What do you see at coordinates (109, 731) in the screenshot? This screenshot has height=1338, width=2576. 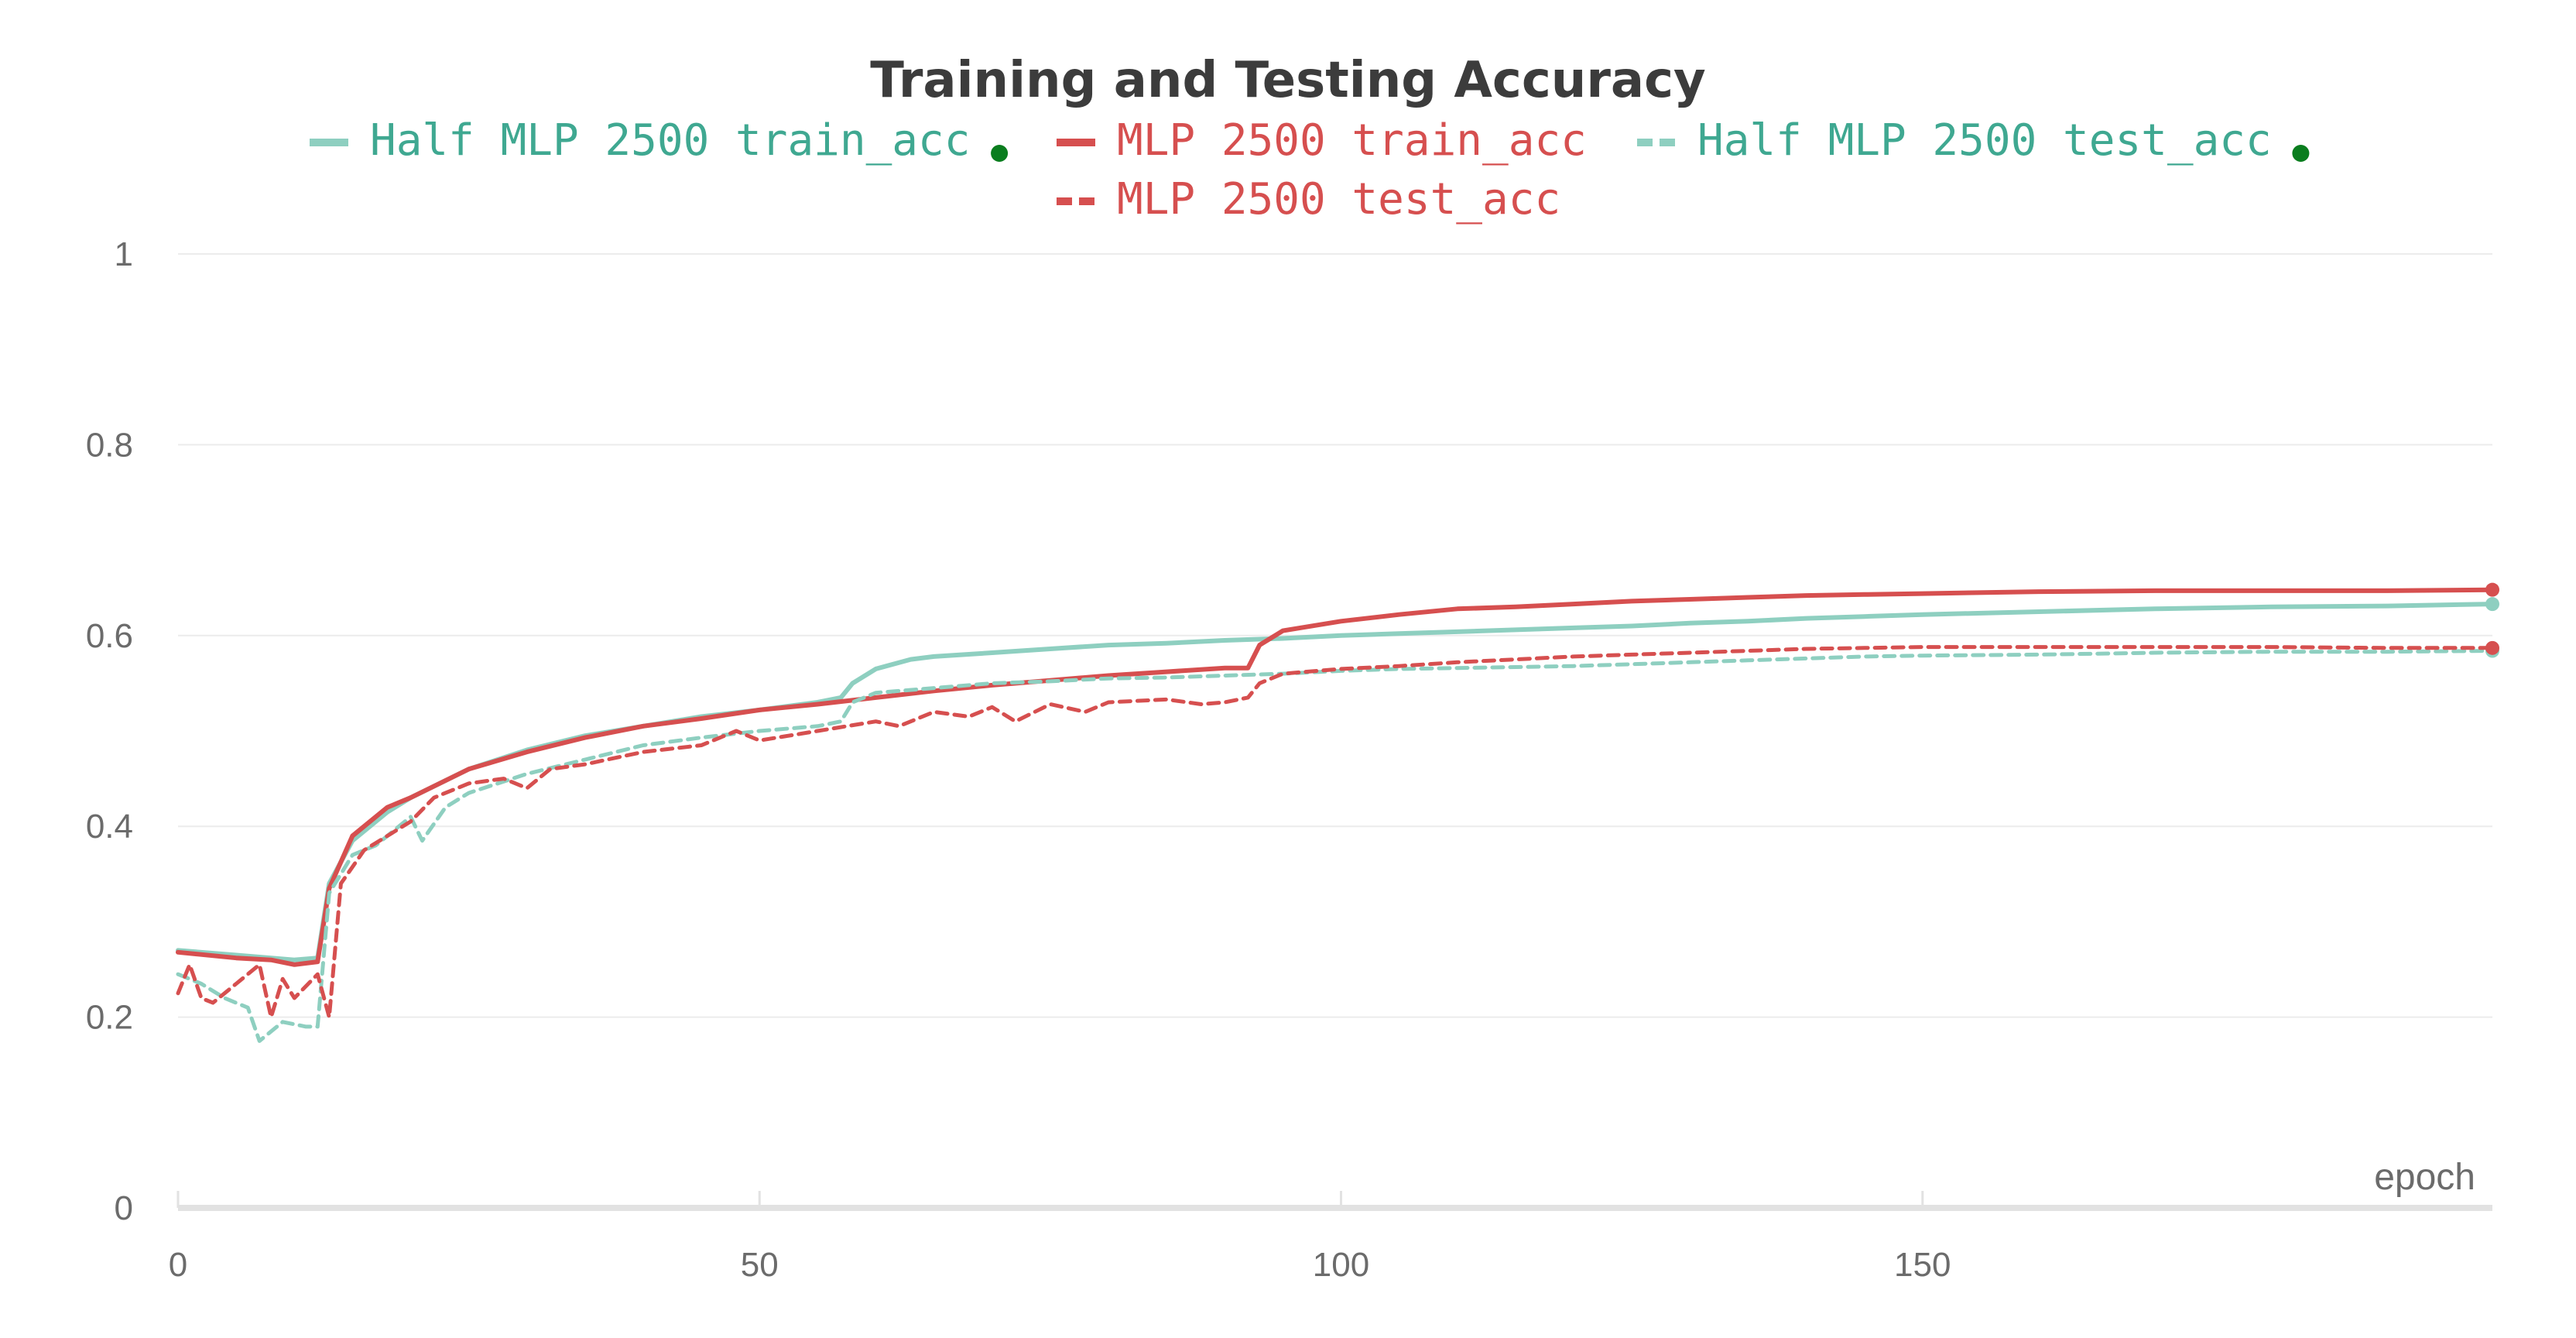 I see `y-axis: 0 0.2 0.4 0.6 0.8 1` at bounding box center [109, 731].